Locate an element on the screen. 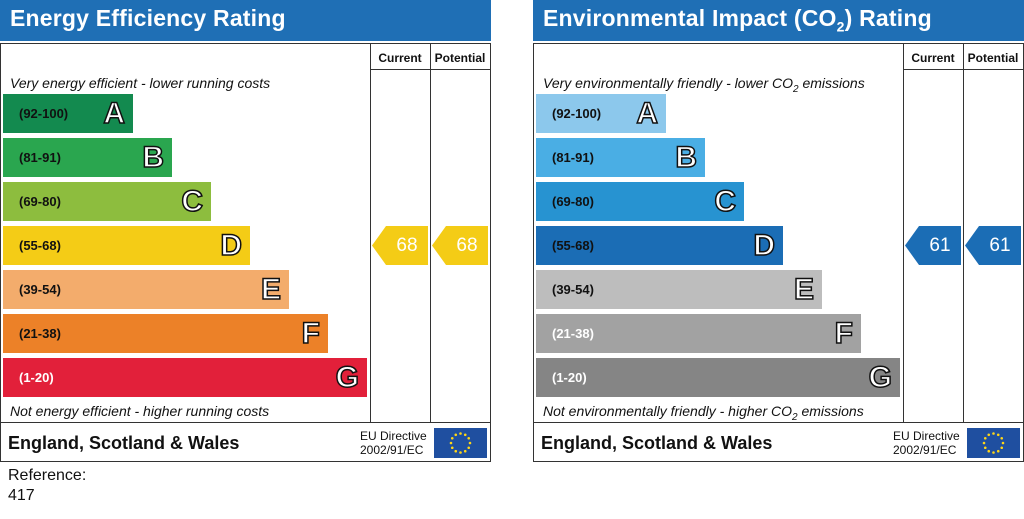 The height and width of the screenshot is (519, 1024). potential-rating-arrow: 61 is located at coordinates (993, 245).